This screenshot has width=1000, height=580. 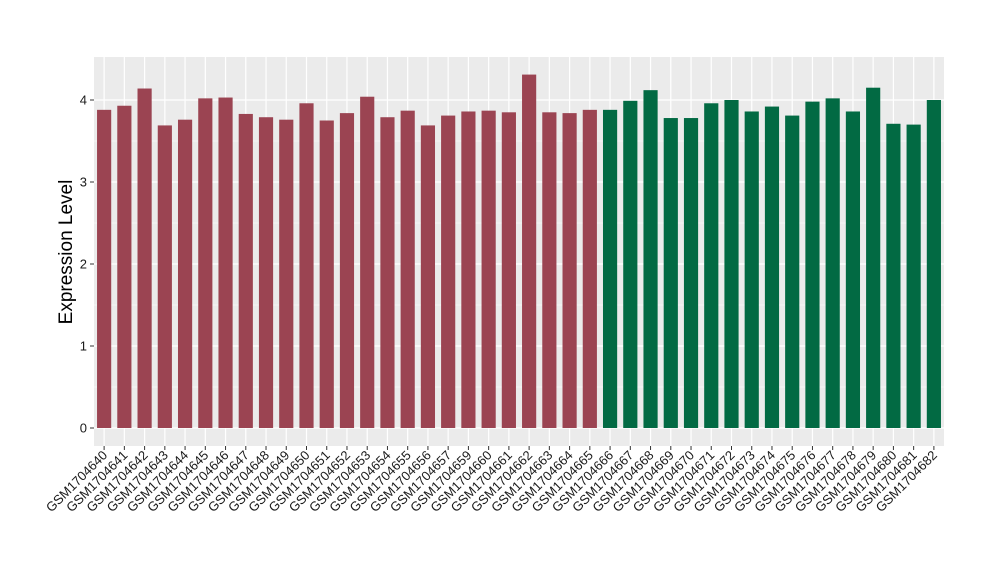 I want to click on y-axis: 0 1 2 3 4, so click(x=87, y=264).